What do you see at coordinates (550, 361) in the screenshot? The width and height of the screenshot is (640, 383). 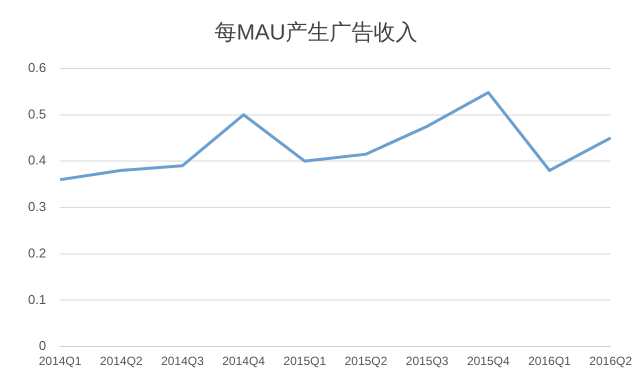 I see `x-tick-label: 2016Q1` at bounding box center [550, 361].